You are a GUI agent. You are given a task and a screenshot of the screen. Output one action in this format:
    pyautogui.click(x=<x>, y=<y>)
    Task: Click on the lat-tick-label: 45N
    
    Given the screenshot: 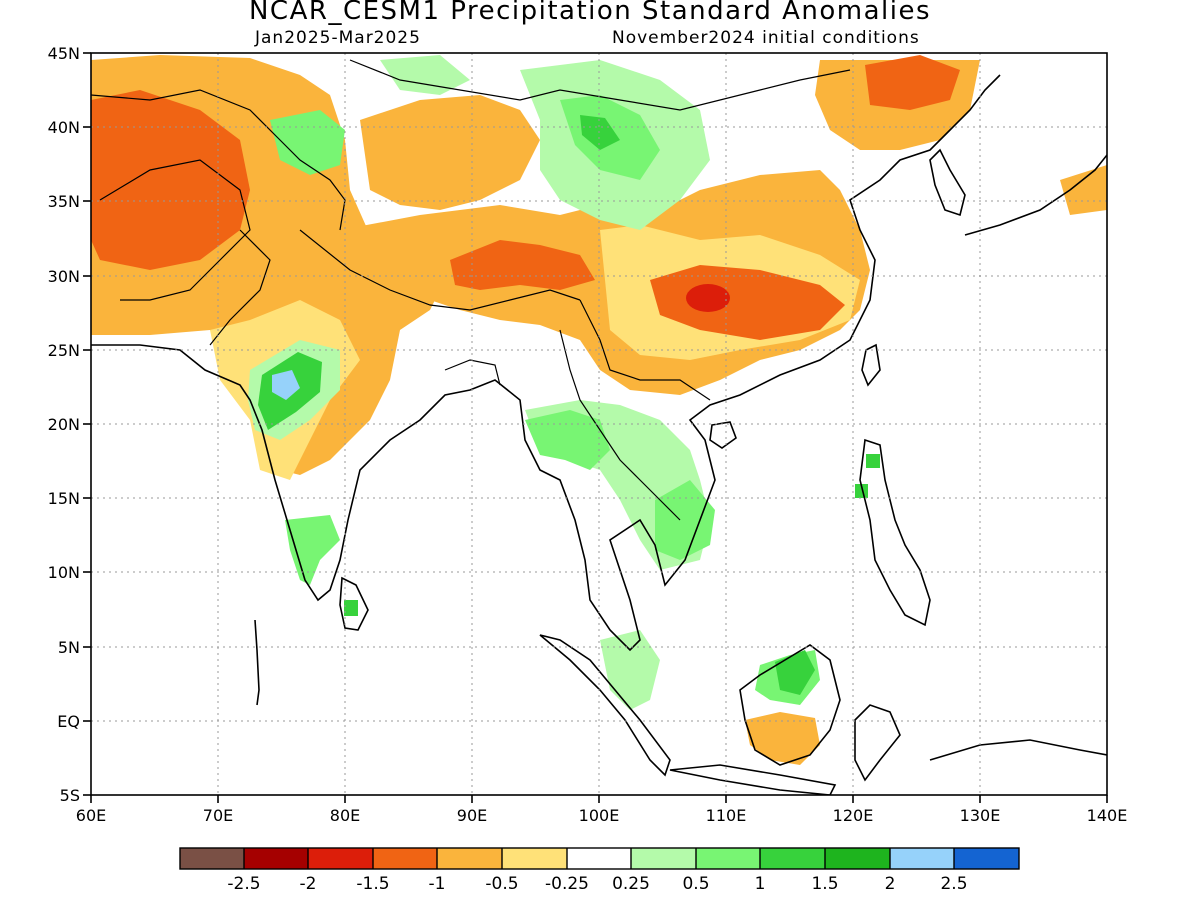 What is the action you would take?
    pyautogui.click(x=64, y=53)
    